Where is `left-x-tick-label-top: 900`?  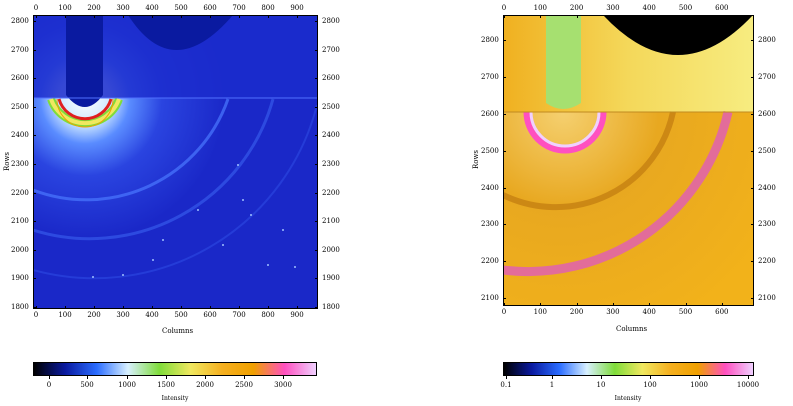 left-x-tick-label-top: 900 is located at coordinates (297, 8).